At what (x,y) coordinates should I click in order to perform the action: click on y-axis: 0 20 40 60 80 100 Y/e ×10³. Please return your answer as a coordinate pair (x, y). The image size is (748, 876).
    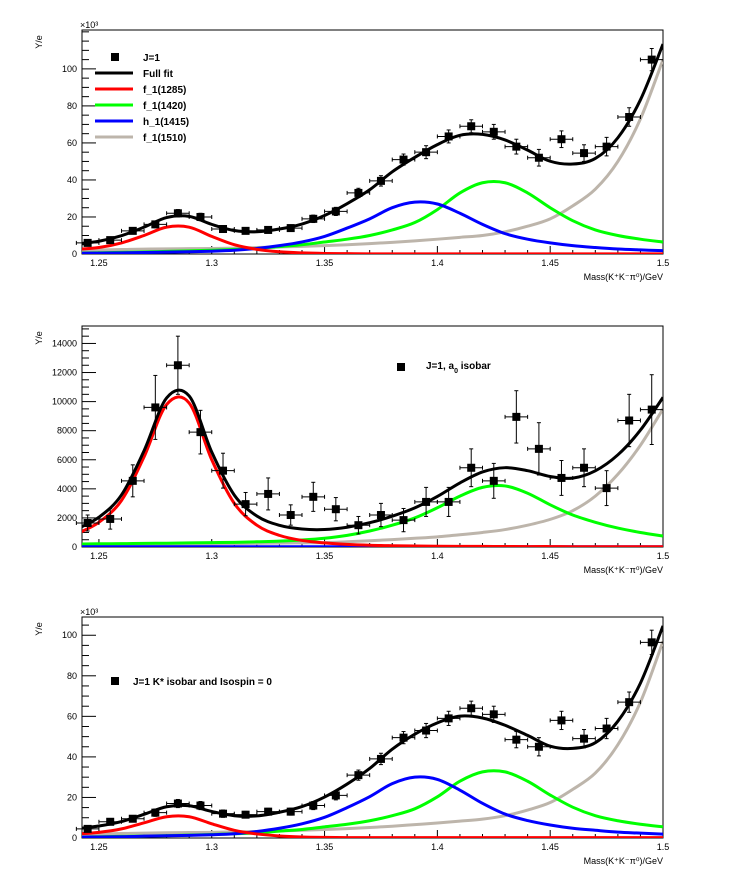
    Looking at the image, I should click on (66, 725).